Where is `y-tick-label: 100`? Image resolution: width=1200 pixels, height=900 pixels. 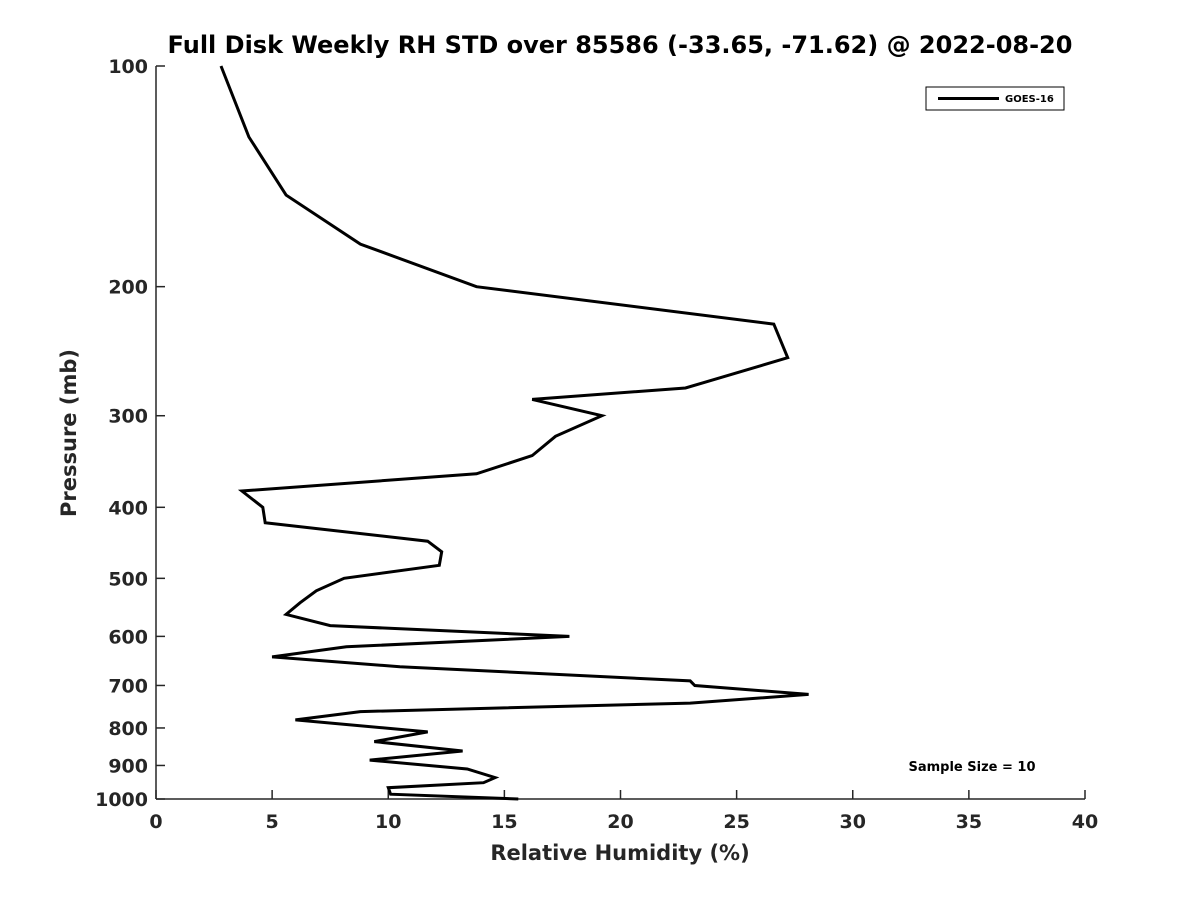
y-tick-label: 100 is located at coordinates (128, 67).